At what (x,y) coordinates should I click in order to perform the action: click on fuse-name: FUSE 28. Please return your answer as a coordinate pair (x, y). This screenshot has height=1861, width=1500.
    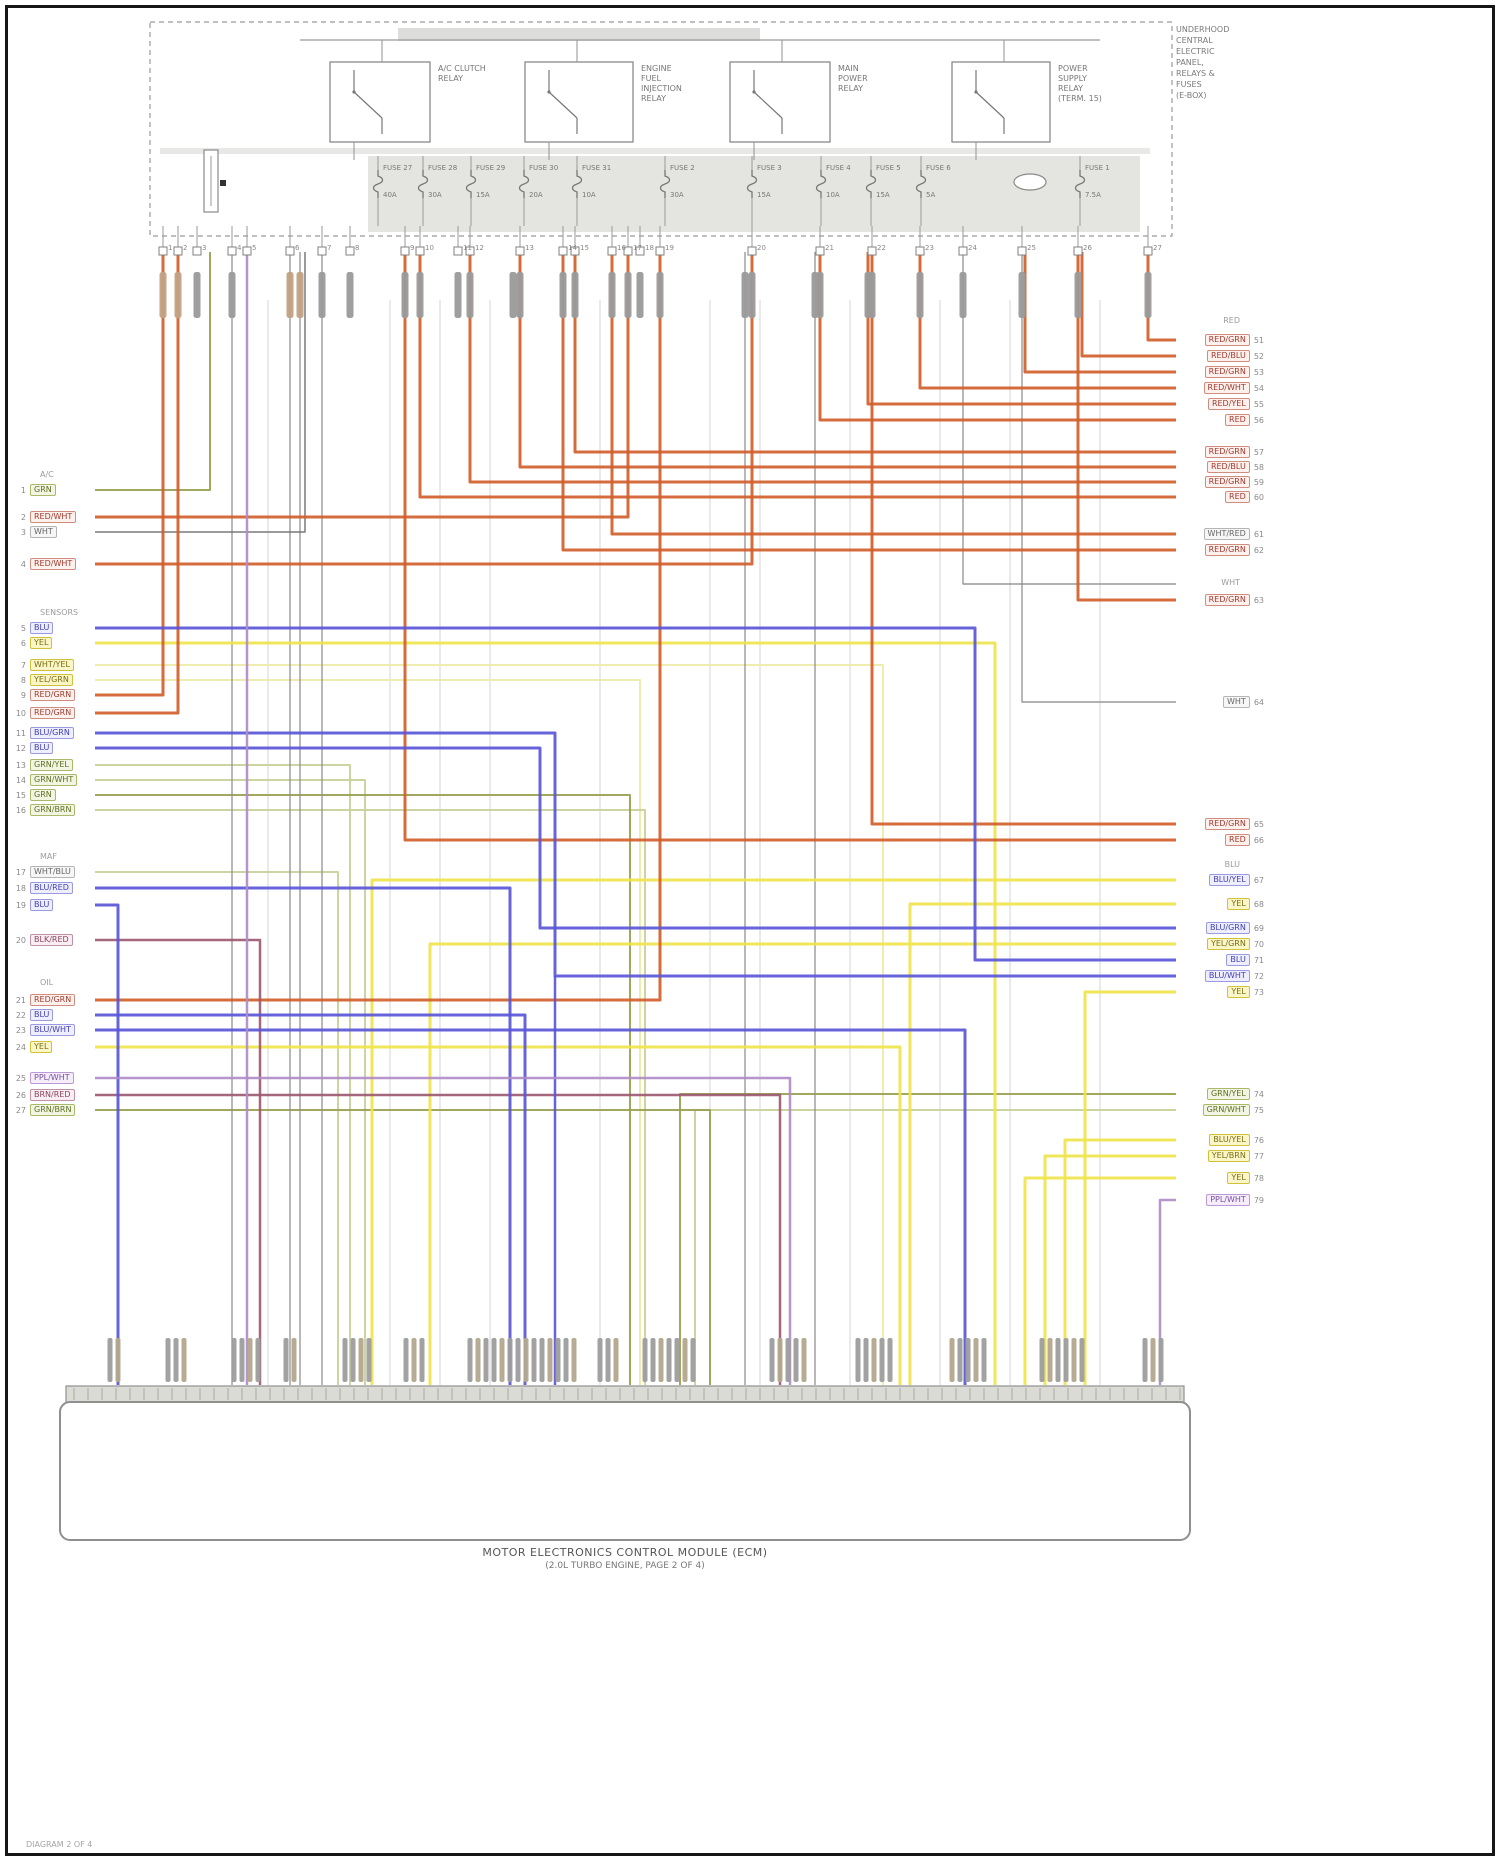
    Looking at the image, I should click on (443, 168).